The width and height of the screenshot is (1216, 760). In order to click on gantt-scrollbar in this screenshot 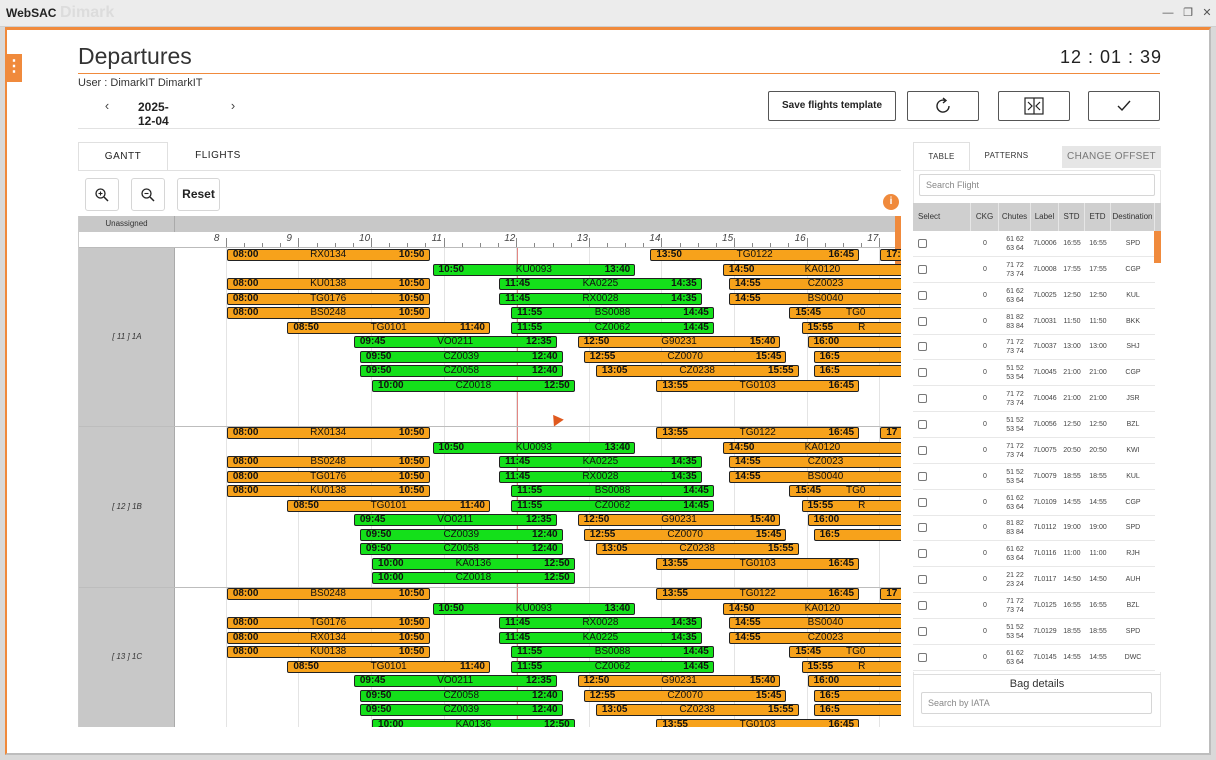, I will do `click(898, 240)`.